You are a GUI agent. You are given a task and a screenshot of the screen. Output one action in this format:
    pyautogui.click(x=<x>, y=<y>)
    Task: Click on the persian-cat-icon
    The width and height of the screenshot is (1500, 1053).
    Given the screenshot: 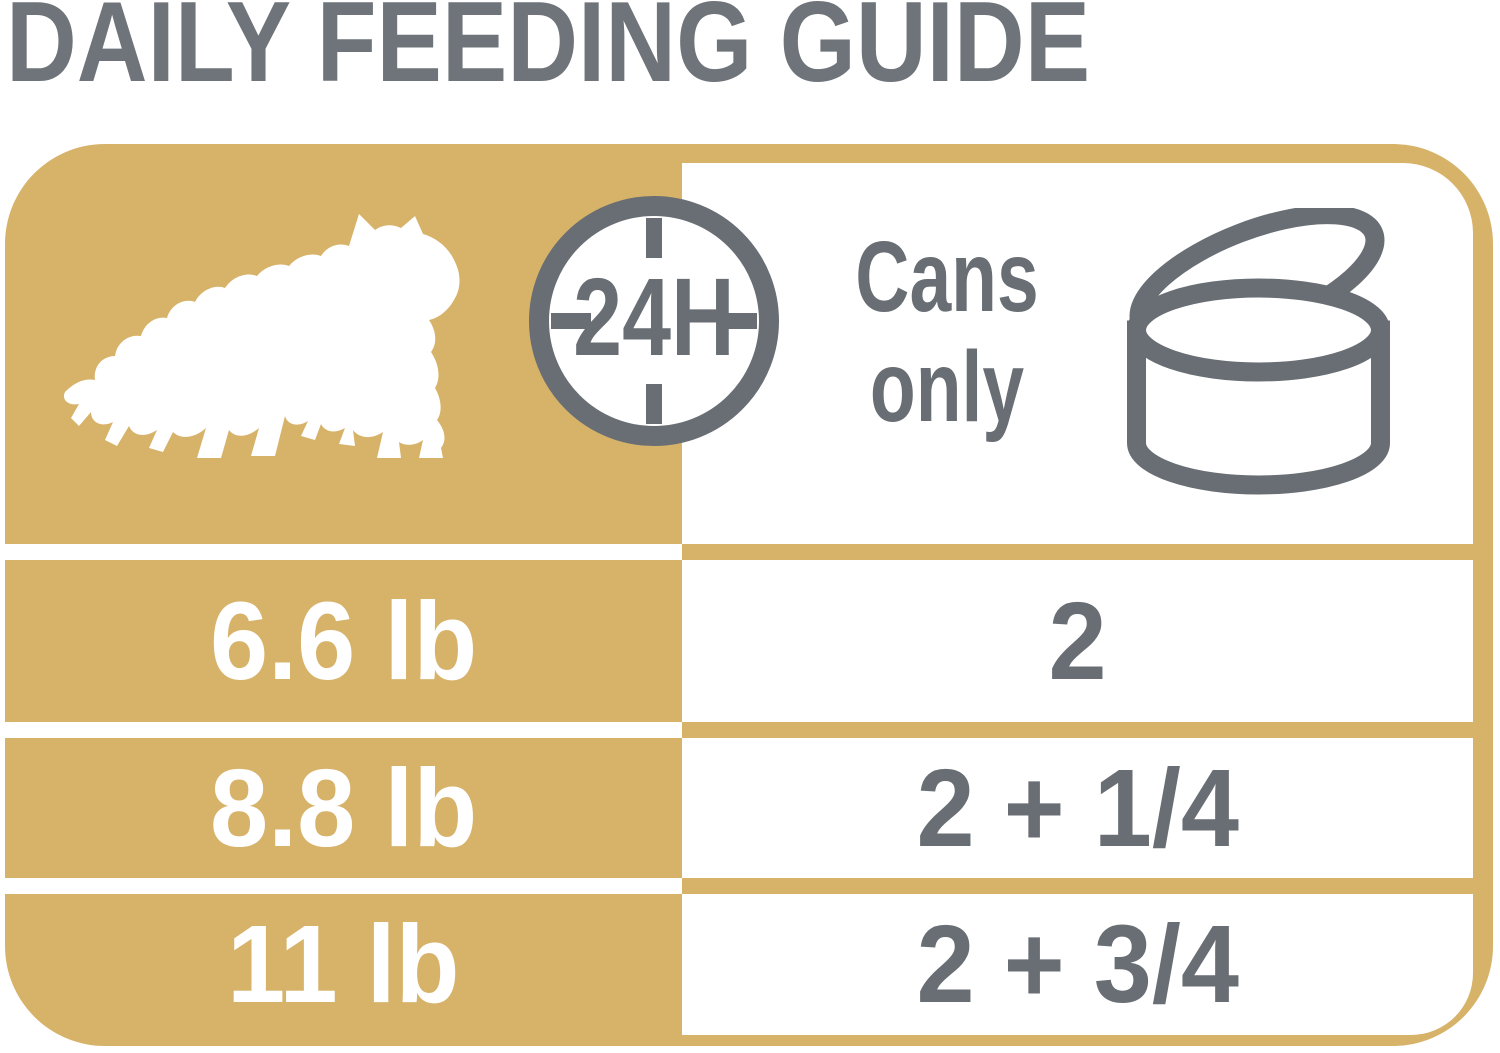 What is the action you would take?
    pyautogui.click(x=261, y=336)
    